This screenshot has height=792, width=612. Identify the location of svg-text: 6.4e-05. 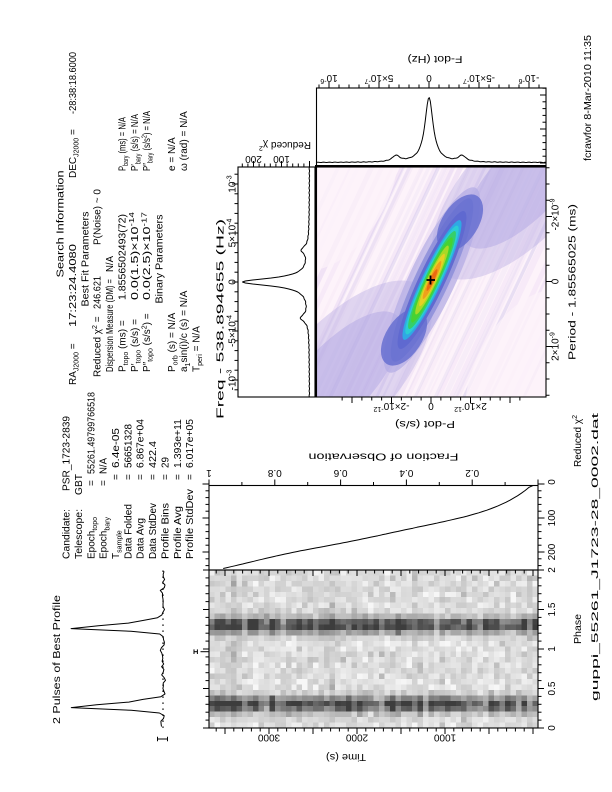
(116, 447).